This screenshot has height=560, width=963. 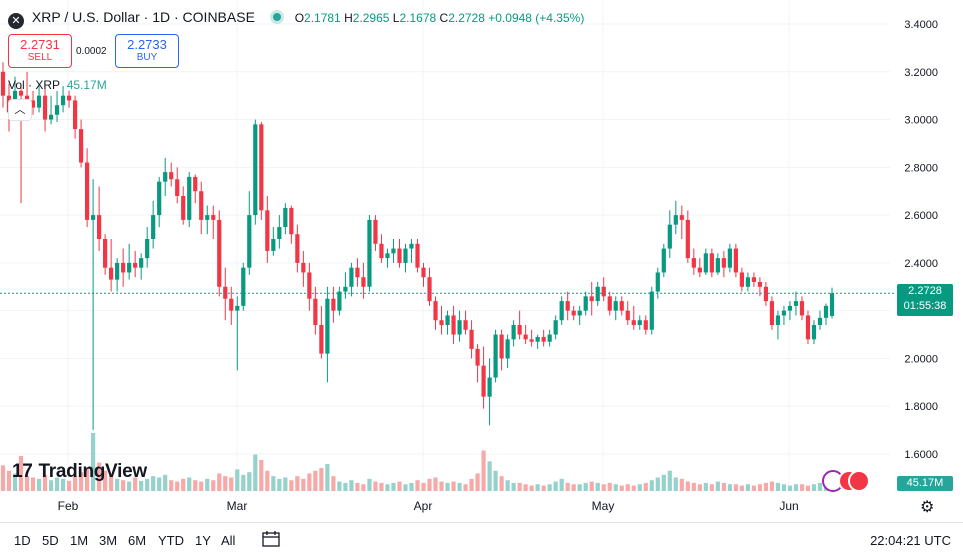 I want to click on bar-countdown: 01:55:38, so click(x=925, y=306).